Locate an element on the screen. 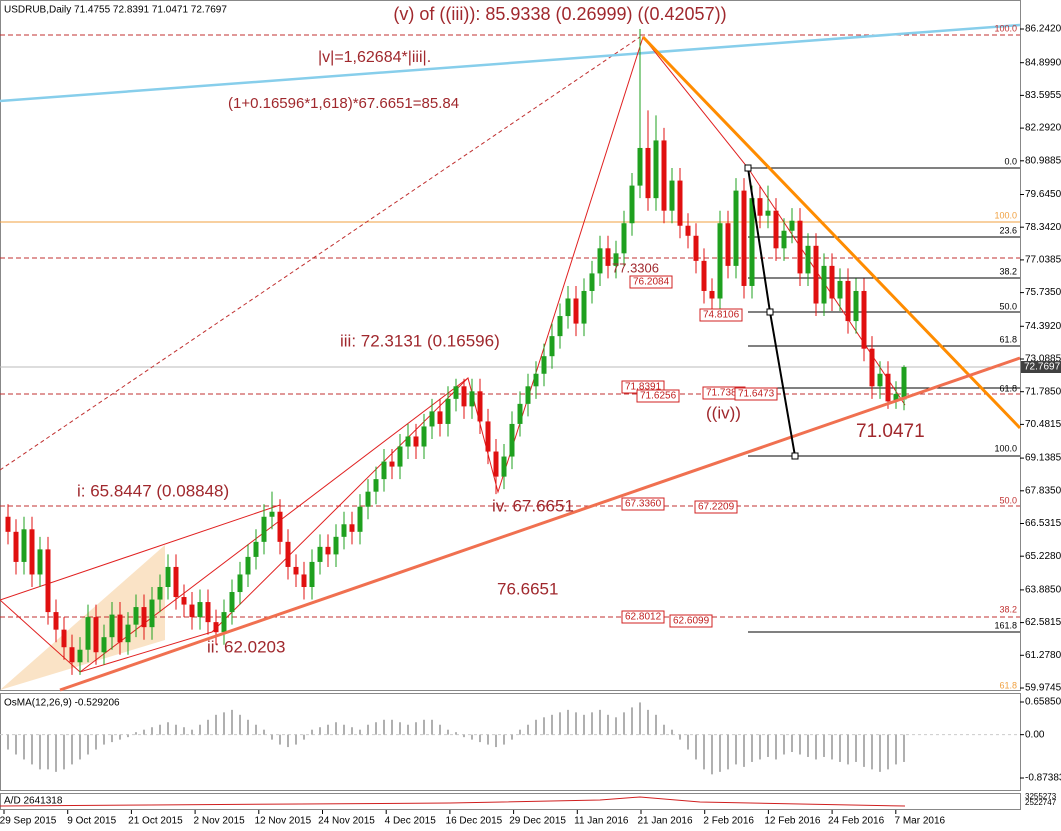  price-label: 82.2920 is located at coordinates (1043, 128).